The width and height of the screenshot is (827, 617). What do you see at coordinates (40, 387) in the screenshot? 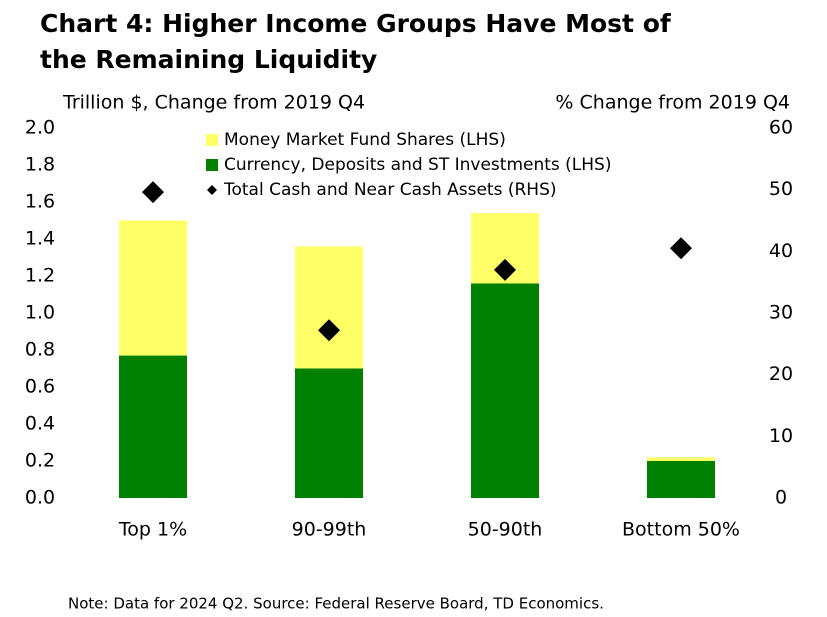
I see `y-tick-label: 0.6` at bounding box center [40, 387].